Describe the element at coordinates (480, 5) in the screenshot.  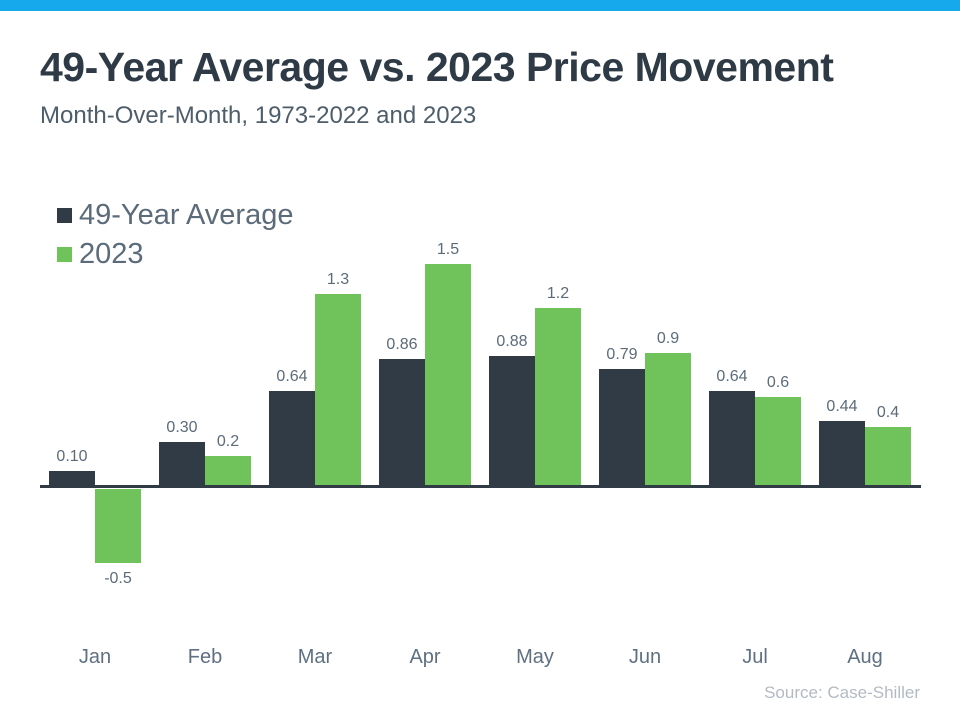
I see `top-accent-bar` at that location.